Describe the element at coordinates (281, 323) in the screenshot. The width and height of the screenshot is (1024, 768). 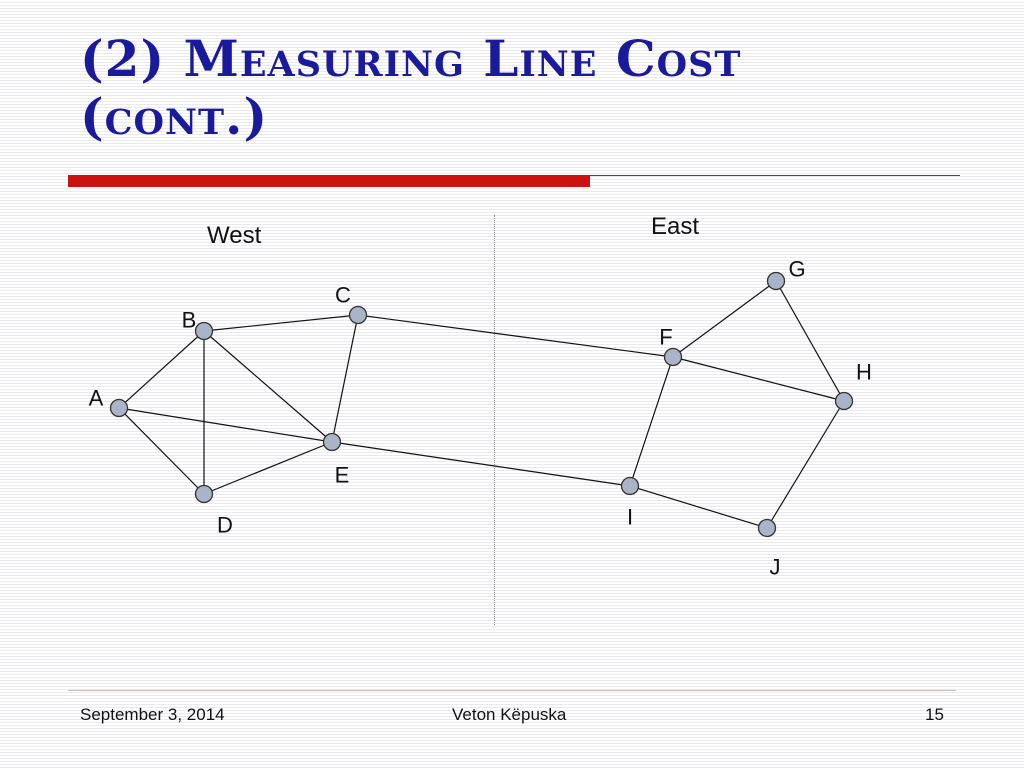
I see `edge-B-C` at that location.